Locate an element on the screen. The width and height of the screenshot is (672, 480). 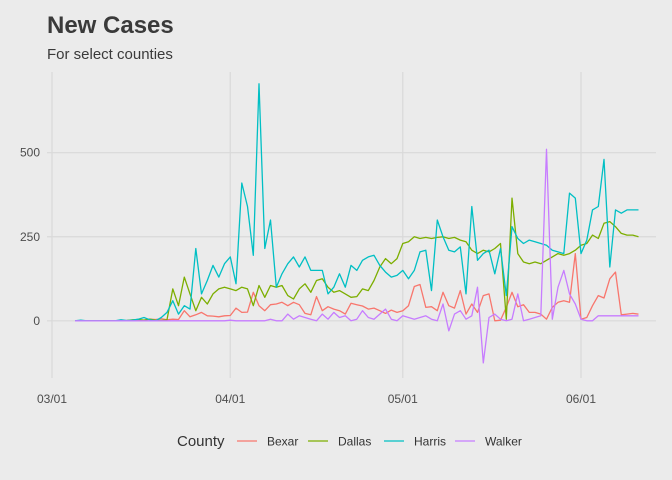
y-tick-label: 250 is located at coordinates (30, 237).